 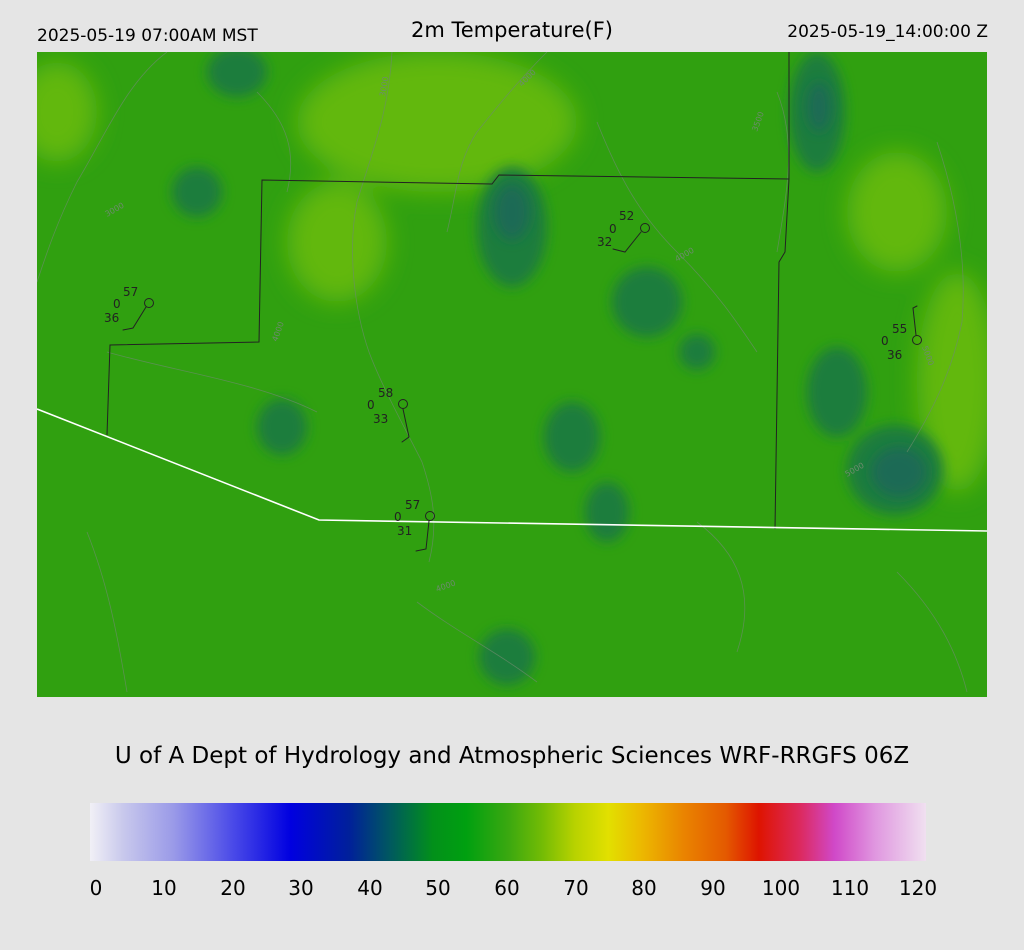 What do you see at coordinates (512, 30) in the screenshot?
I see `map-title: 2m Temperature(F)` at bounding box center [512, 30].